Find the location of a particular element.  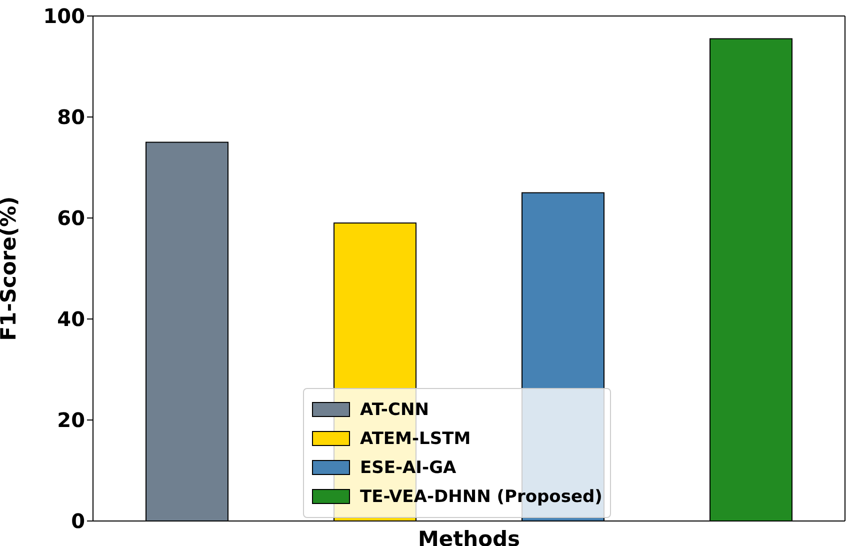

legend-label: ESE-AI-GA is located at coordinates (408, 468).